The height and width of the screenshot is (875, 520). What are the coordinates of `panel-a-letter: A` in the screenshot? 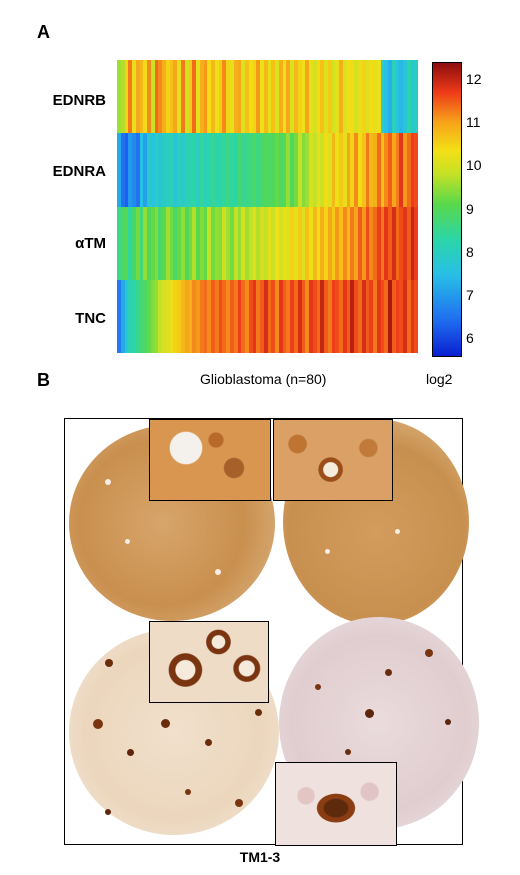 It's located at (43, 32).